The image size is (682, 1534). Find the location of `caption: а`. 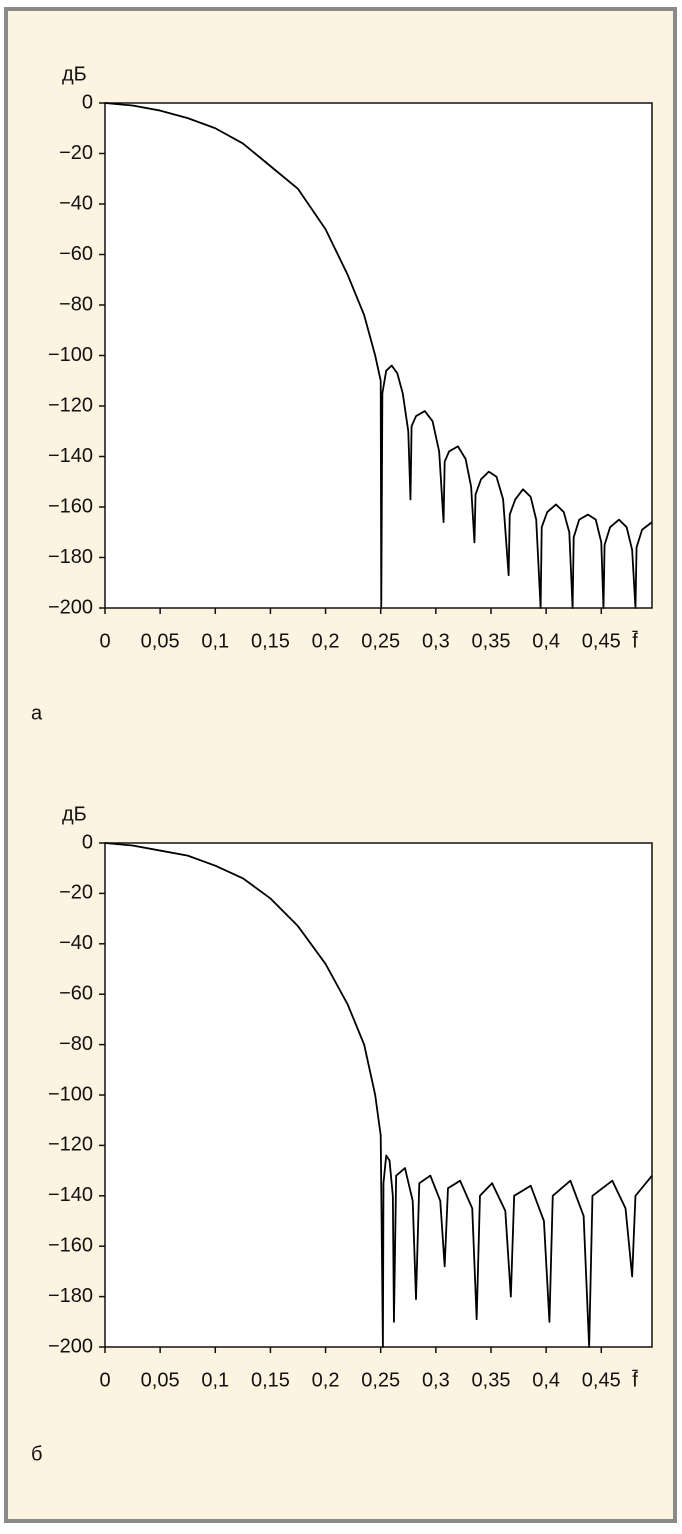

caption: а is located at coordinates (37, 713).